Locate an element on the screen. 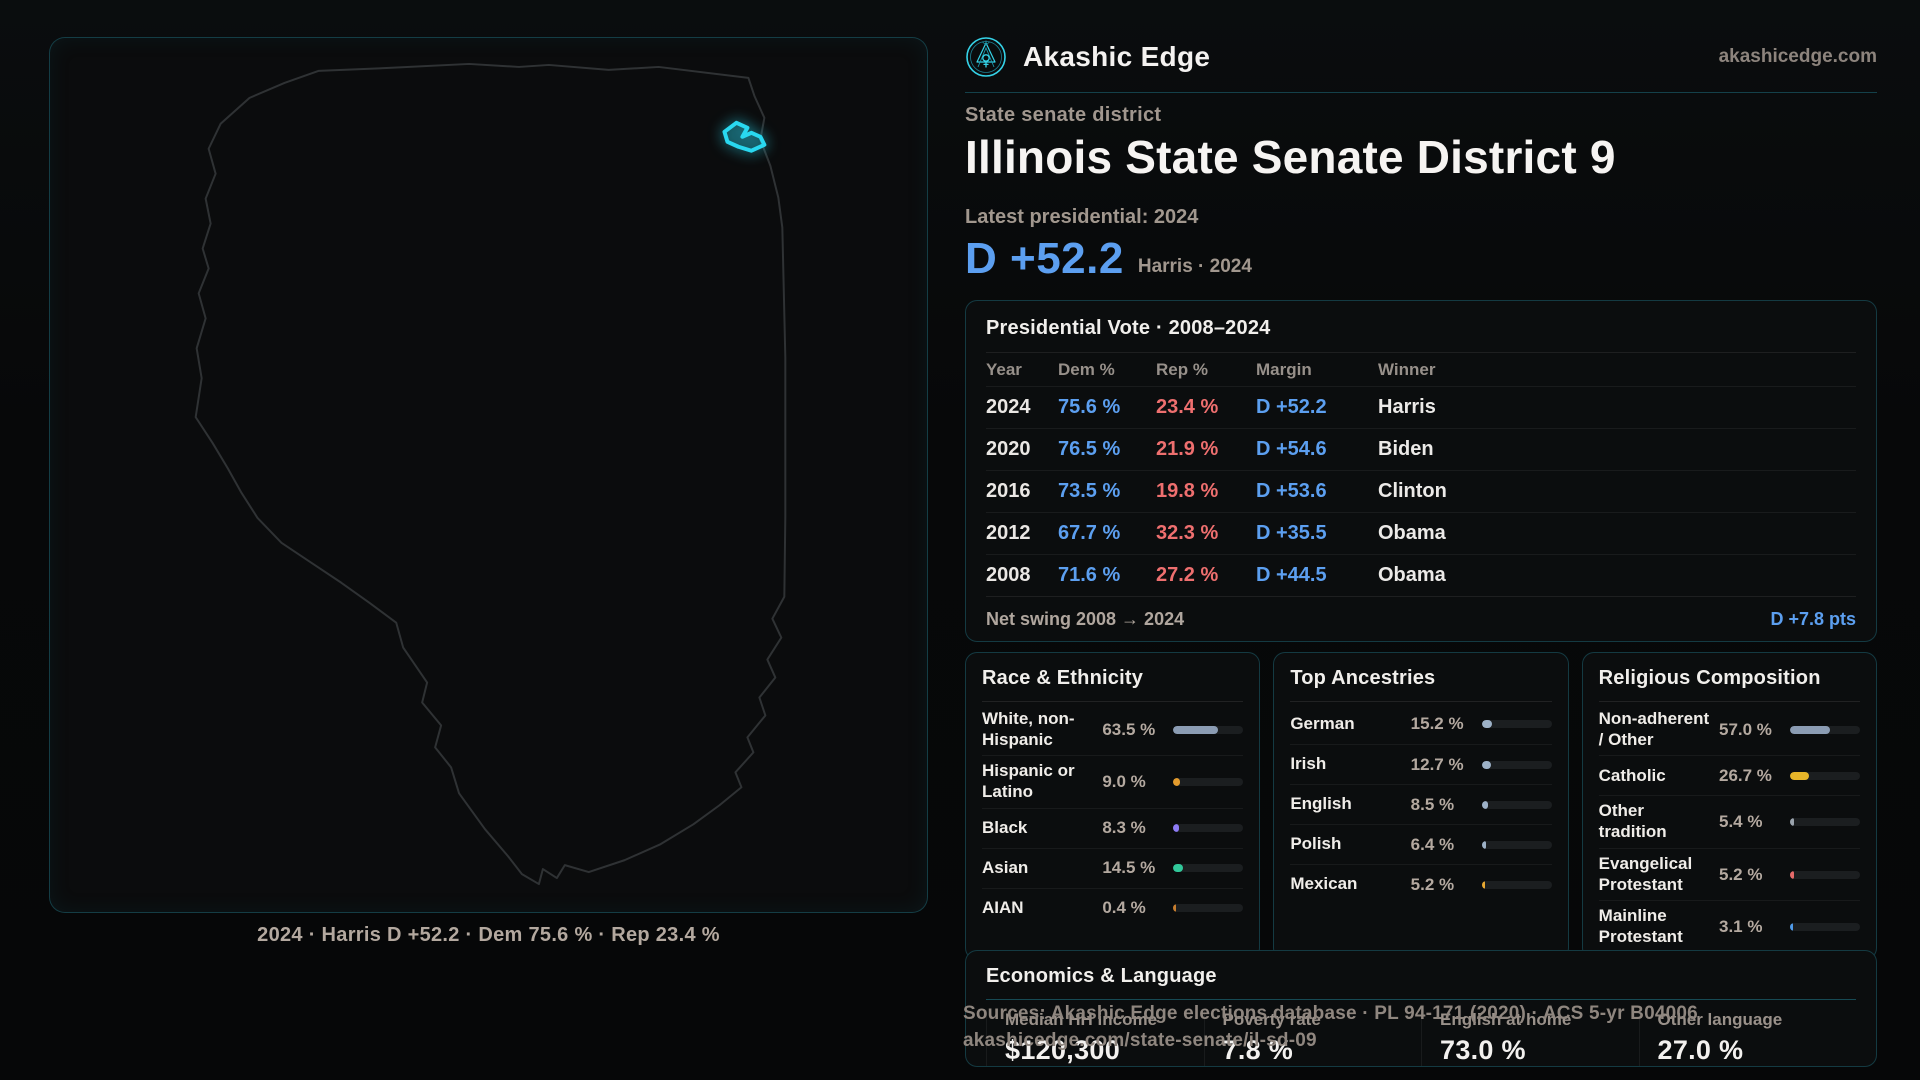  item-label: German is located at coordinates (1322, 723).